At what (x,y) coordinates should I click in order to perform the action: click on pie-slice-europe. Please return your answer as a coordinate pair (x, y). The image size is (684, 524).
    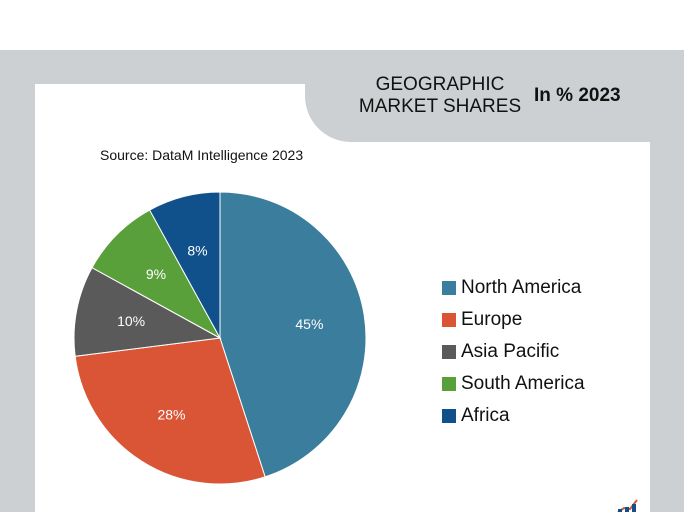
    Looking at the image, I should click on (170, 411).